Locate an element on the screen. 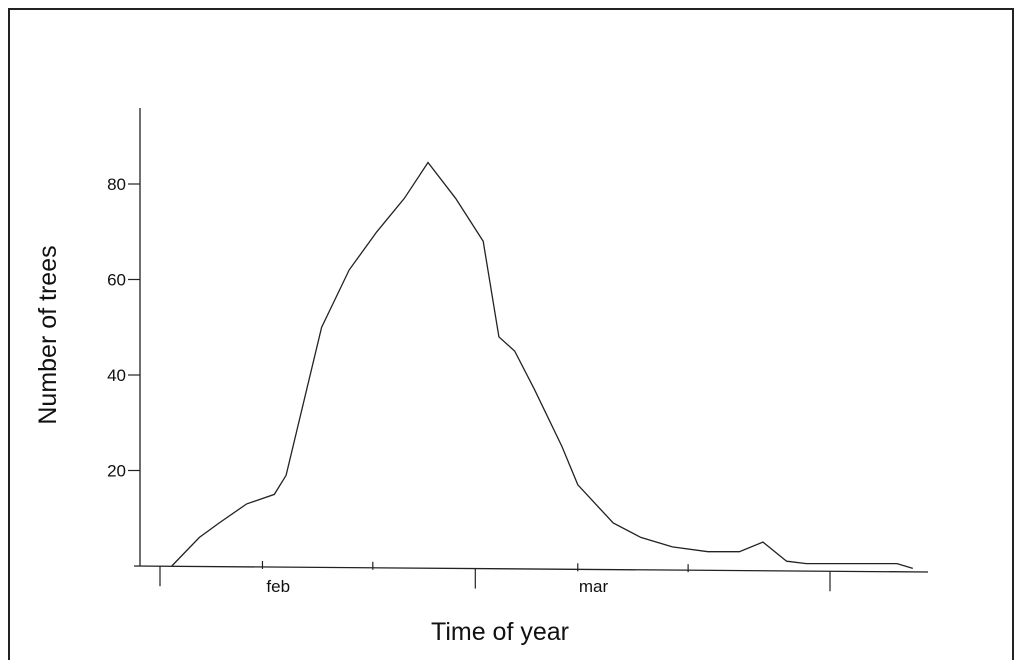 This screenshot has width=1024, height=660. y-tick-label: 40 is located at coordinates (116, 375).